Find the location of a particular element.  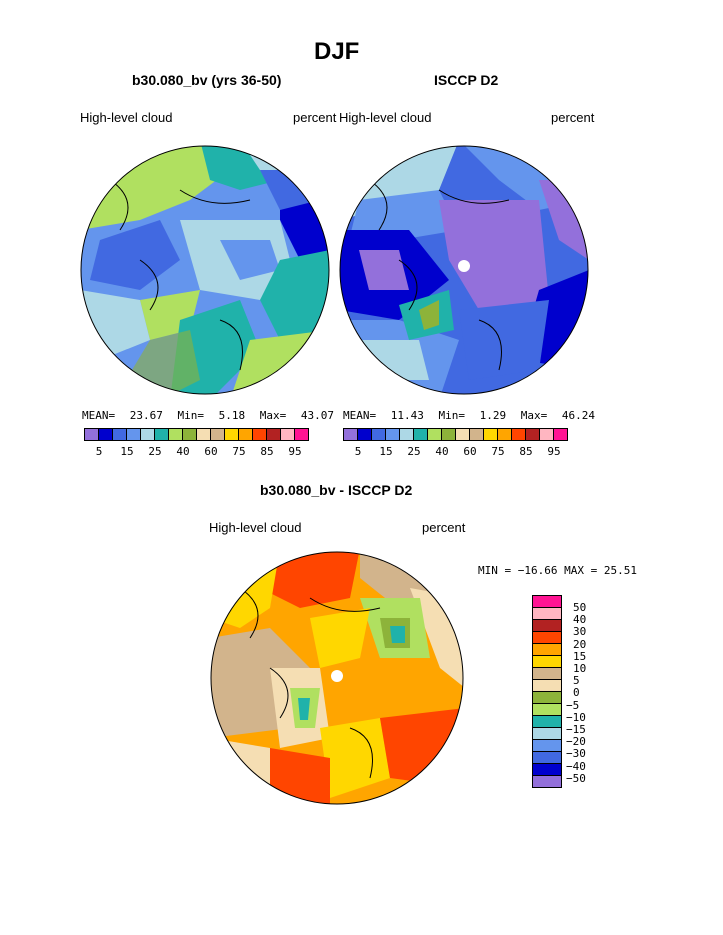

left-max-value: 43.07 is located at coordinates (317, 415).